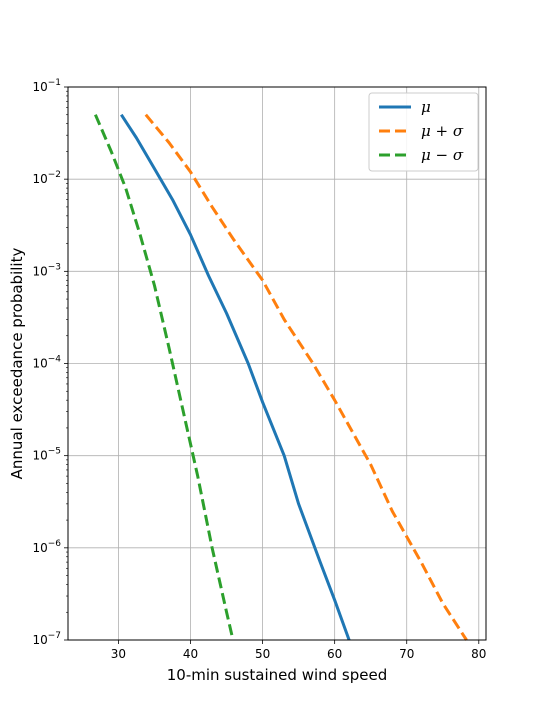 The image size is (540, 720). Describe the element at coordinates (190, 654) in the screenshot. I see `x-tick-label: 40` at that location.